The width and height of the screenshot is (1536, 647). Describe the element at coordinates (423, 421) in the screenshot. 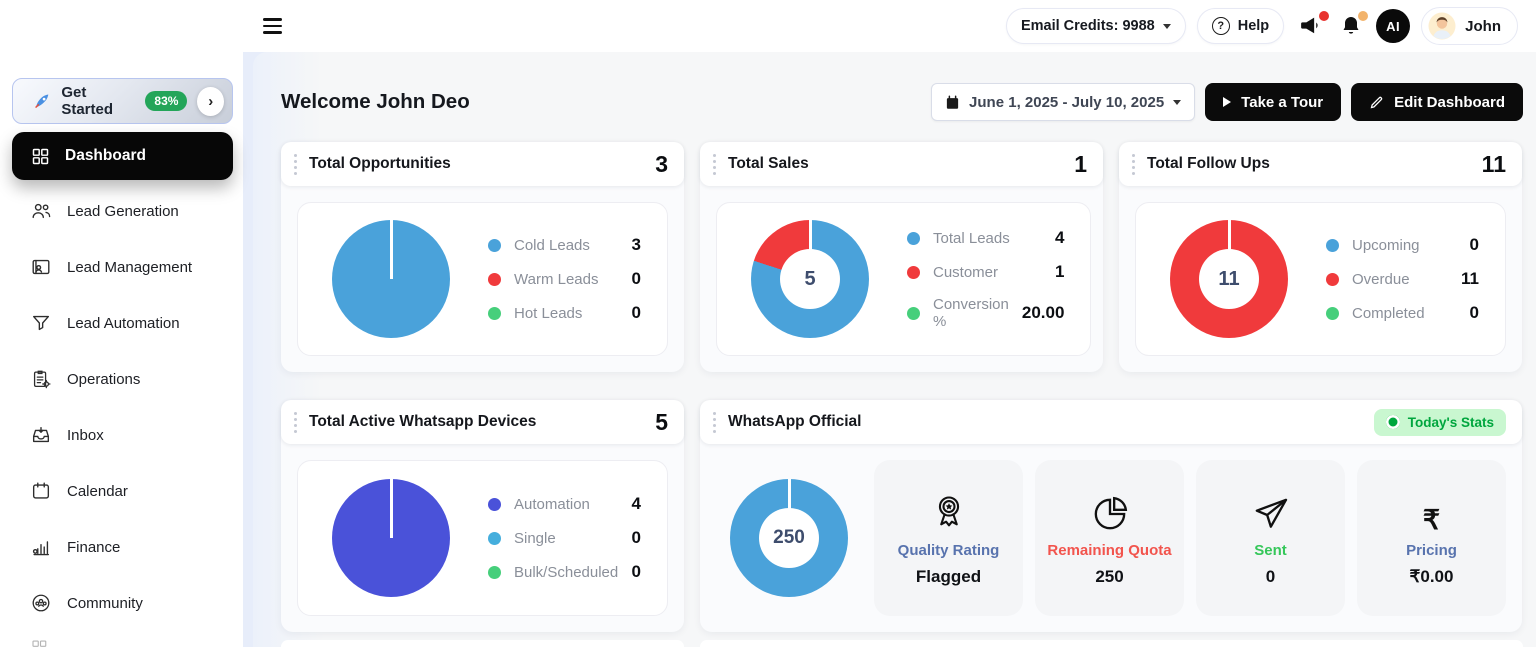

I see `card-title: Total Active Whatsapp Devices` at that location.